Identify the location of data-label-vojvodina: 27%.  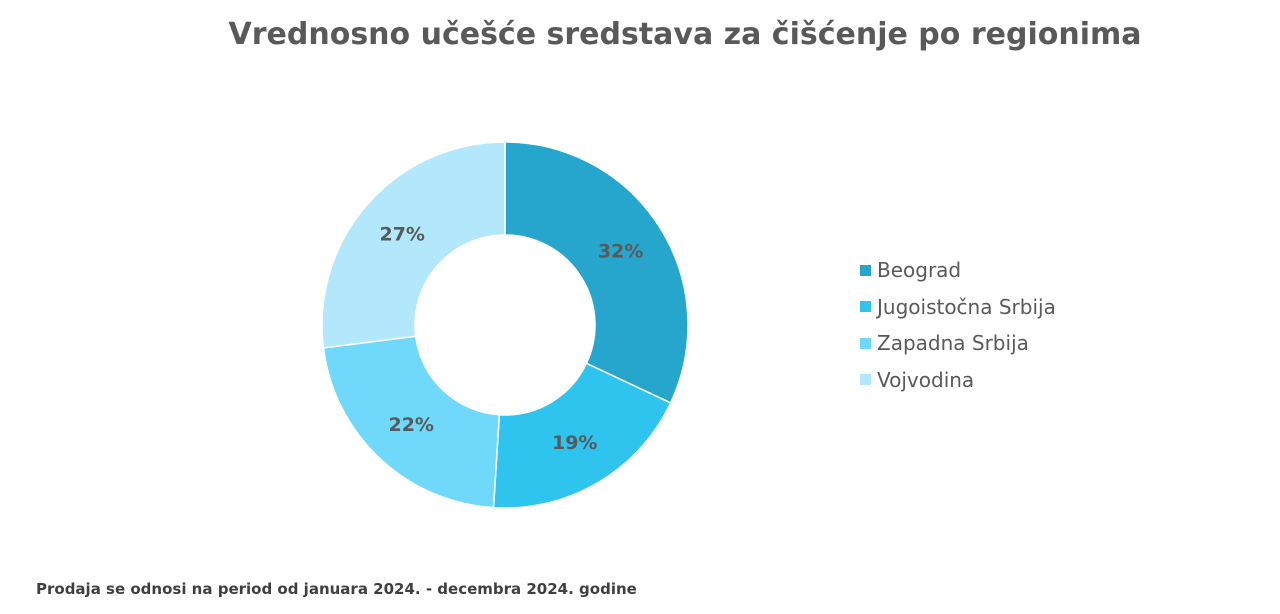
(401, 234).